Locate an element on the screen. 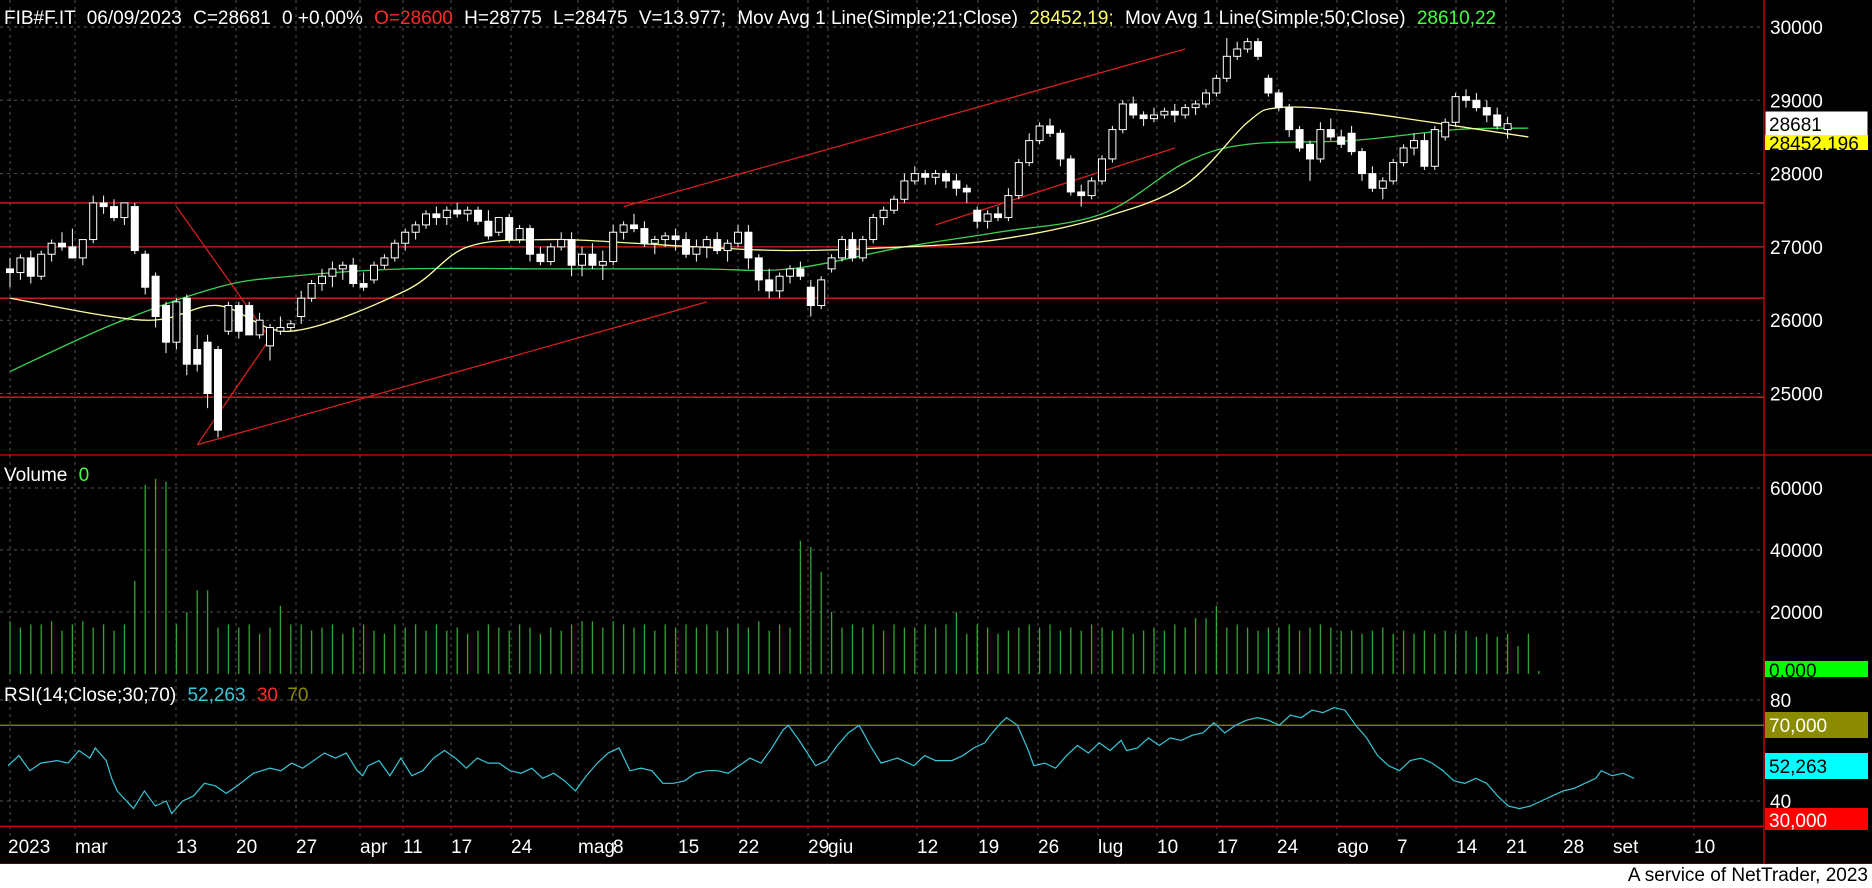 The width and height of the screenshot is (1872, 888). rsi-axis-tick: 80 is located at coordinates (1780, 701).